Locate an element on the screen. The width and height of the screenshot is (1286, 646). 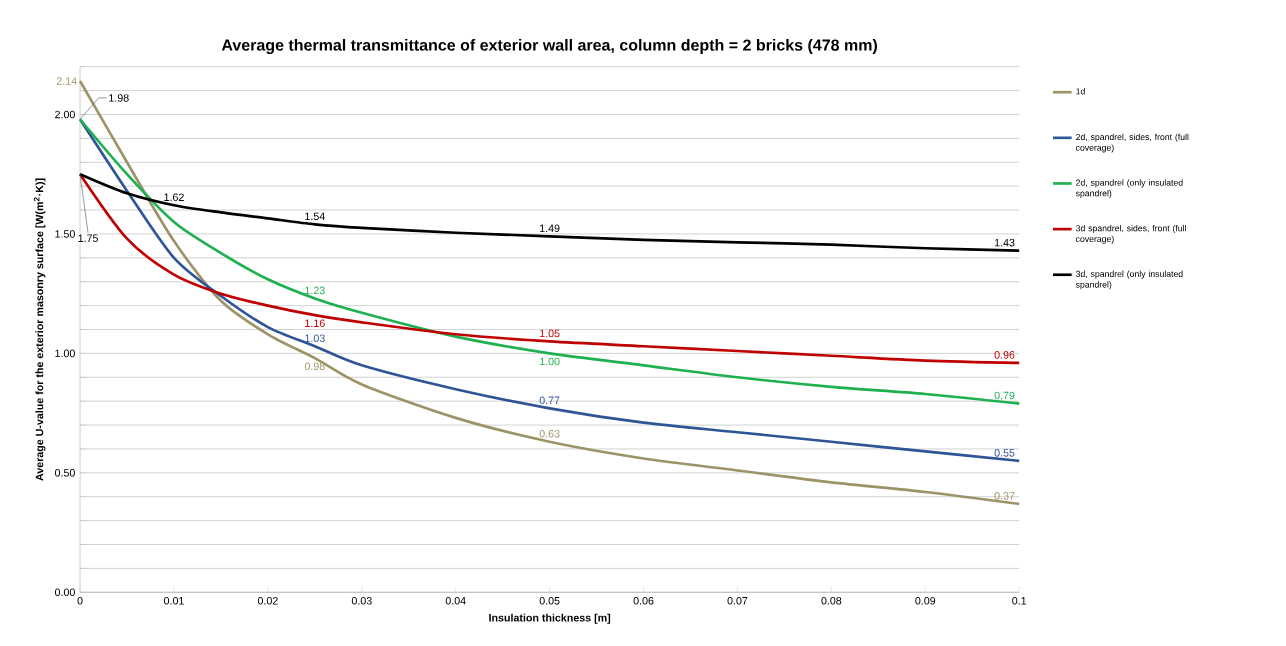
annotation: 0.96 is located at coordinates (1004, 355).